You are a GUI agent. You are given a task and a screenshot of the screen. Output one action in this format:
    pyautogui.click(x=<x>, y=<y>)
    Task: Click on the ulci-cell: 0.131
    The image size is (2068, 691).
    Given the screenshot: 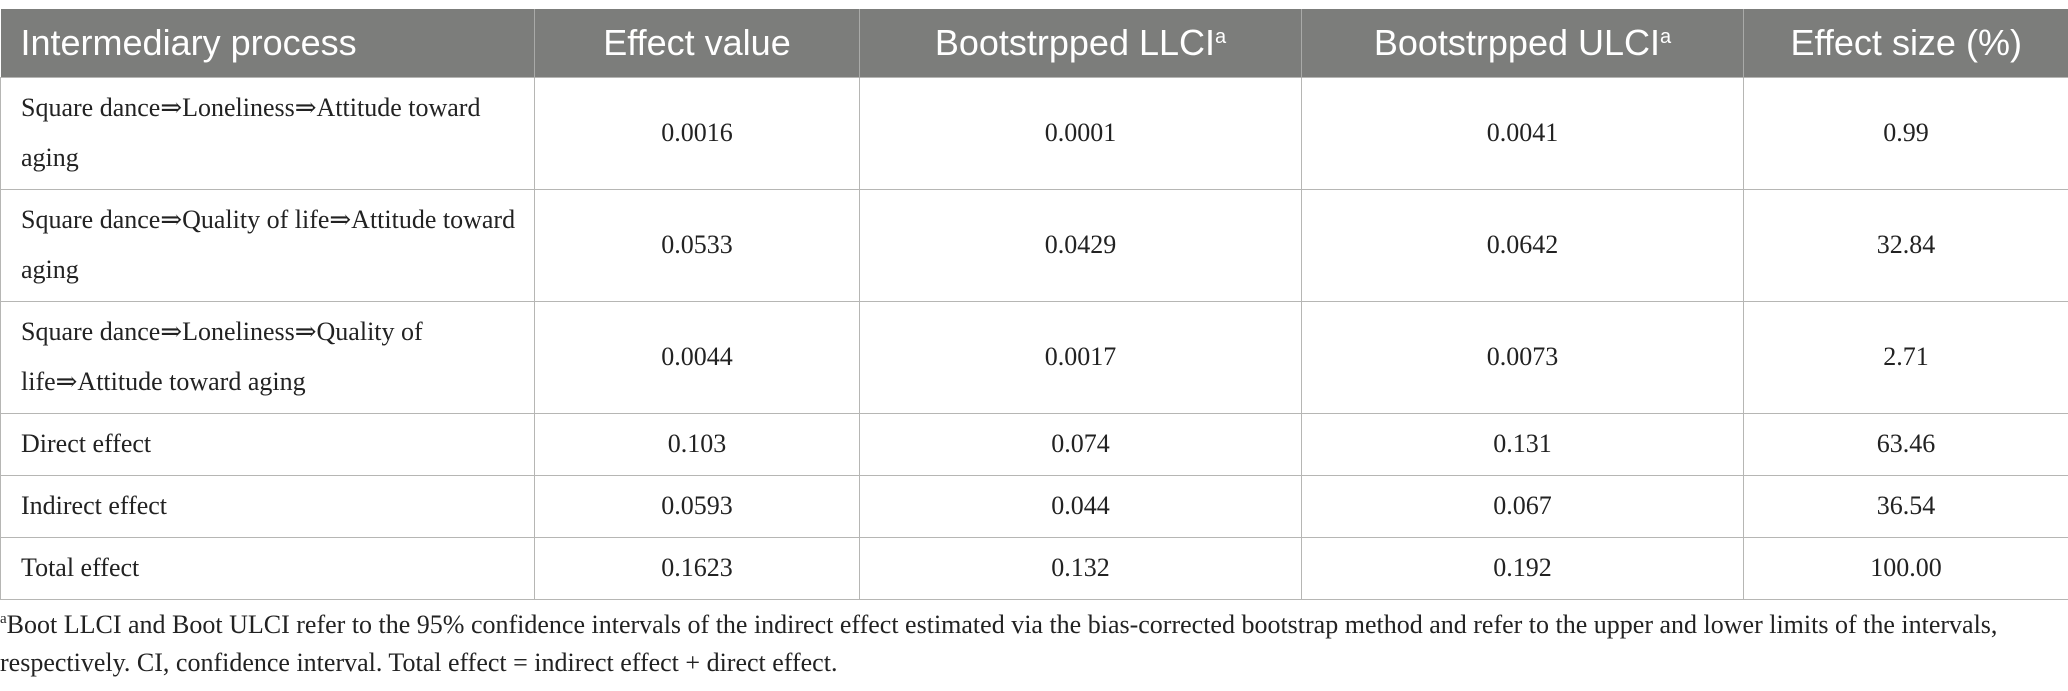 What is the action you would take?
    pyautogui.click(x=1522, y=444)
    